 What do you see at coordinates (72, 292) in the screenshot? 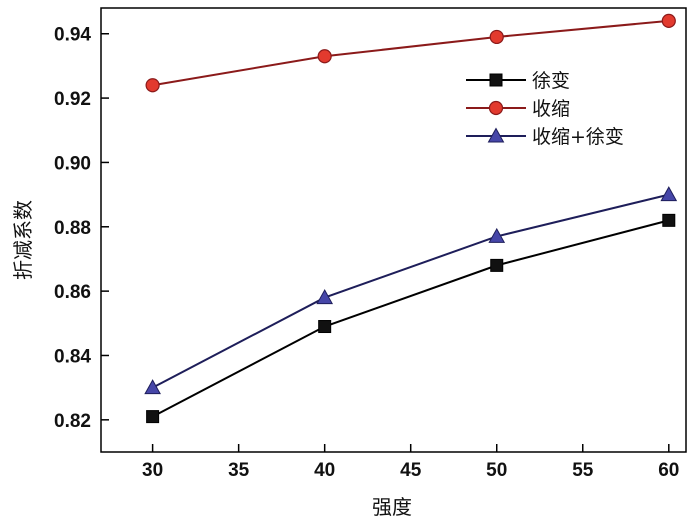
I see `y-tick-label: 0.86` at bounding box center [72, 292].